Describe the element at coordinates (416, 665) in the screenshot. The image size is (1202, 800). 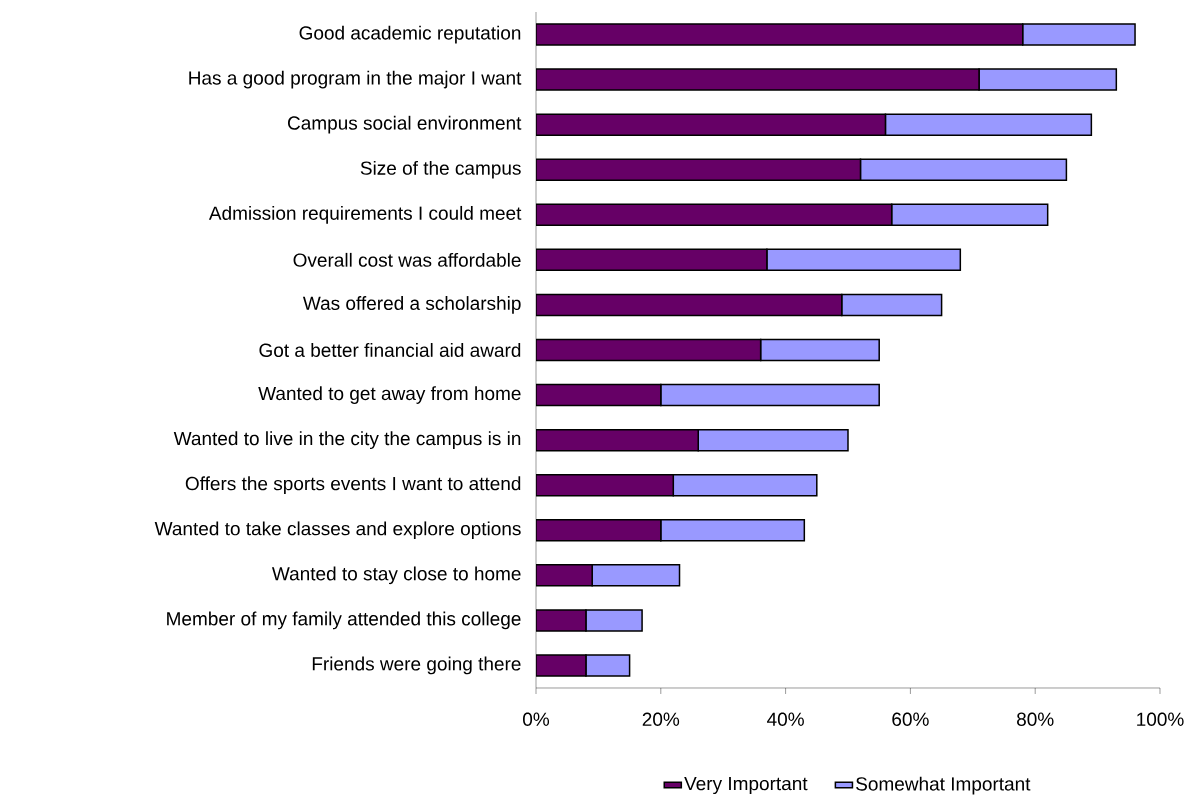
I see `y-tick-label: Friends were going there` at that location.